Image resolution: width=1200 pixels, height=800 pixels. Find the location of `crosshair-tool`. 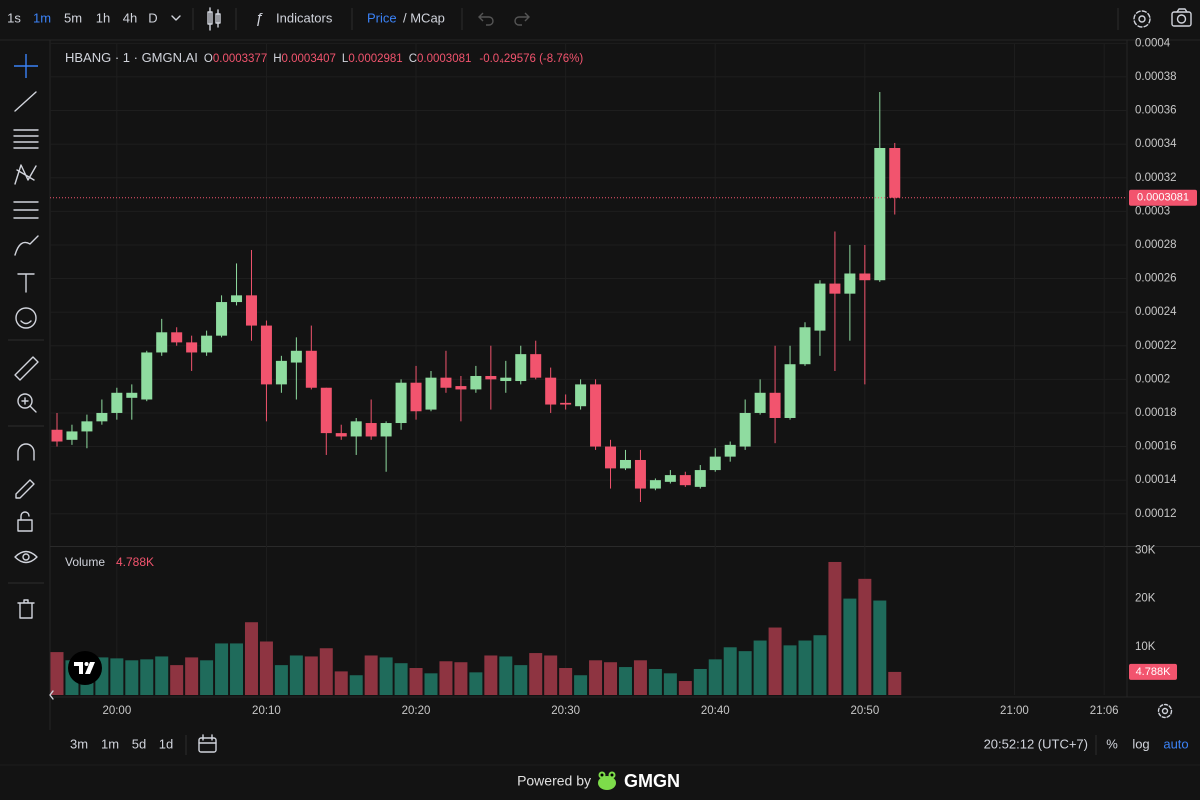

crosshair-tool is located at coordinates (26, 66).